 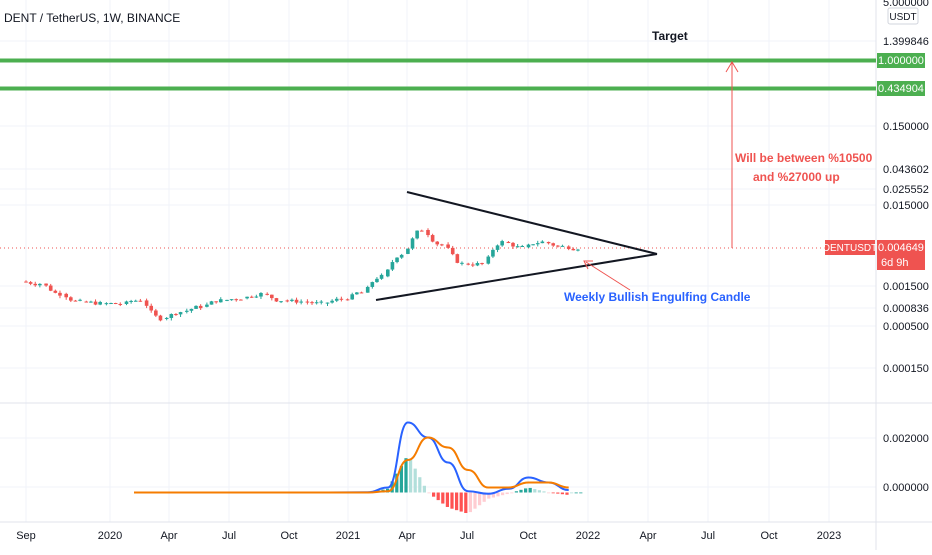 I want to click on current-price-tag, so click(x=901, y=255).